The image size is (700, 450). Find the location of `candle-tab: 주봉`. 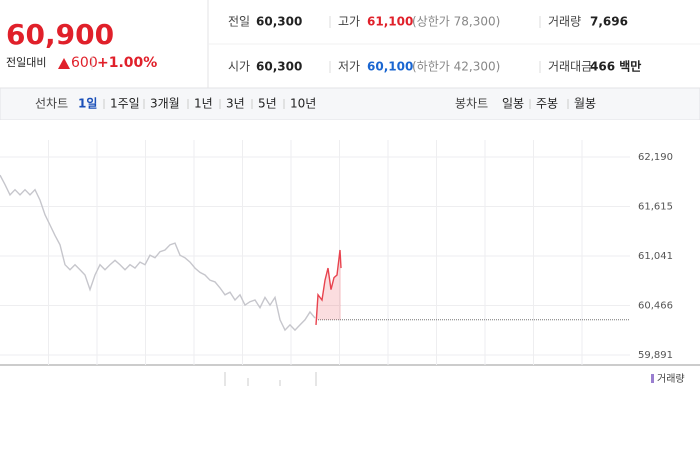

candle-tab: 주봉 is located at coordinates (547, 104).